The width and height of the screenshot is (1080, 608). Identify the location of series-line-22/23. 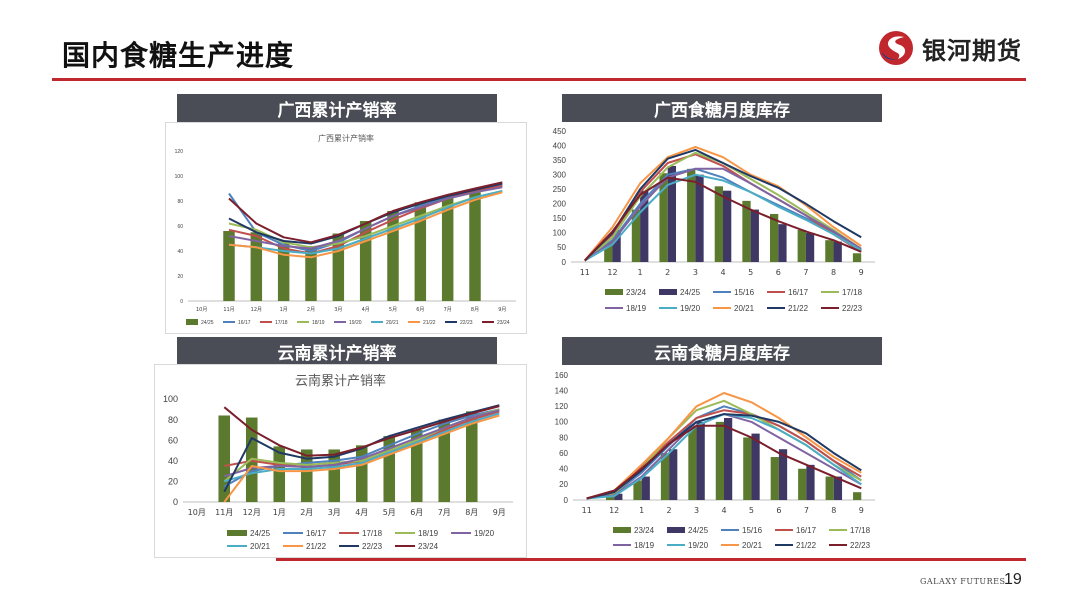
(724, 462).